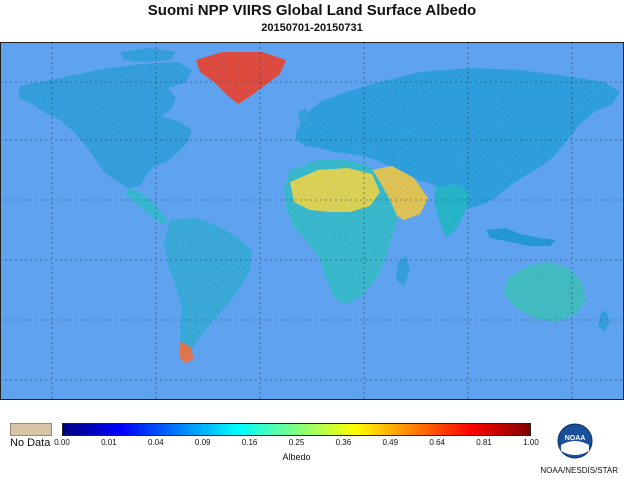 Image resolution: width=624 pixels, height=482 pixels. Describe the element at coordinates (604, 321) in the screenshot. I see `new-zealand` at that location.